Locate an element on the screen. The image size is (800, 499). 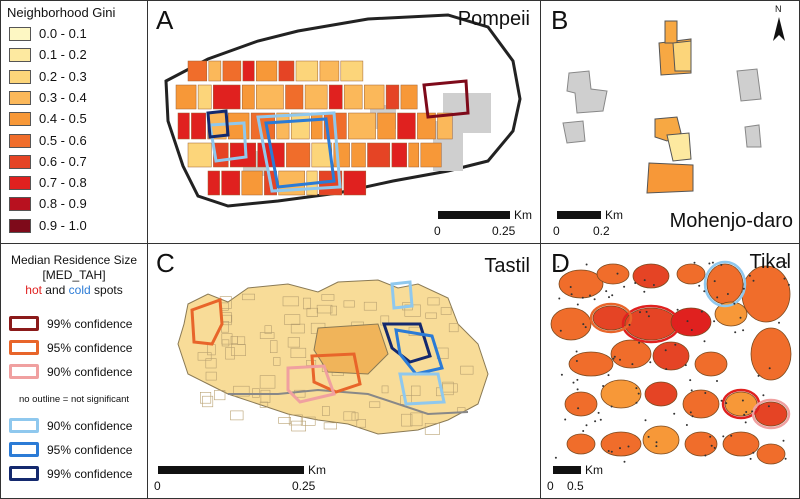
gini-label: 0.1 - 0.2 is located at coordinates (63, 55).